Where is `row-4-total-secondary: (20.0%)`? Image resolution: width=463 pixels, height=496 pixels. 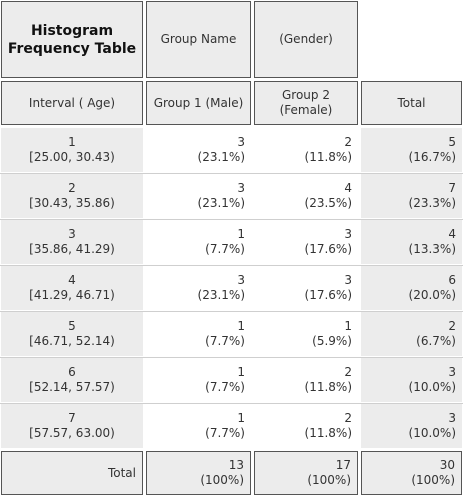 row-4-total-secondary: (20.0%) is located at coordinates (432, 295).